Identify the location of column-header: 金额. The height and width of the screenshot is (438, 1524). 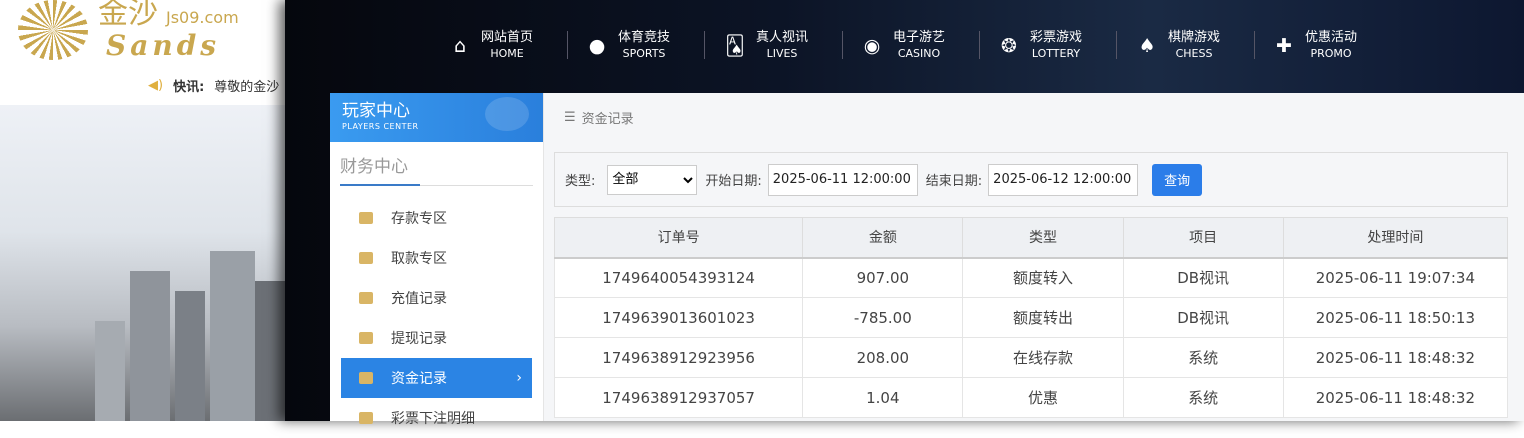
(883, 238).